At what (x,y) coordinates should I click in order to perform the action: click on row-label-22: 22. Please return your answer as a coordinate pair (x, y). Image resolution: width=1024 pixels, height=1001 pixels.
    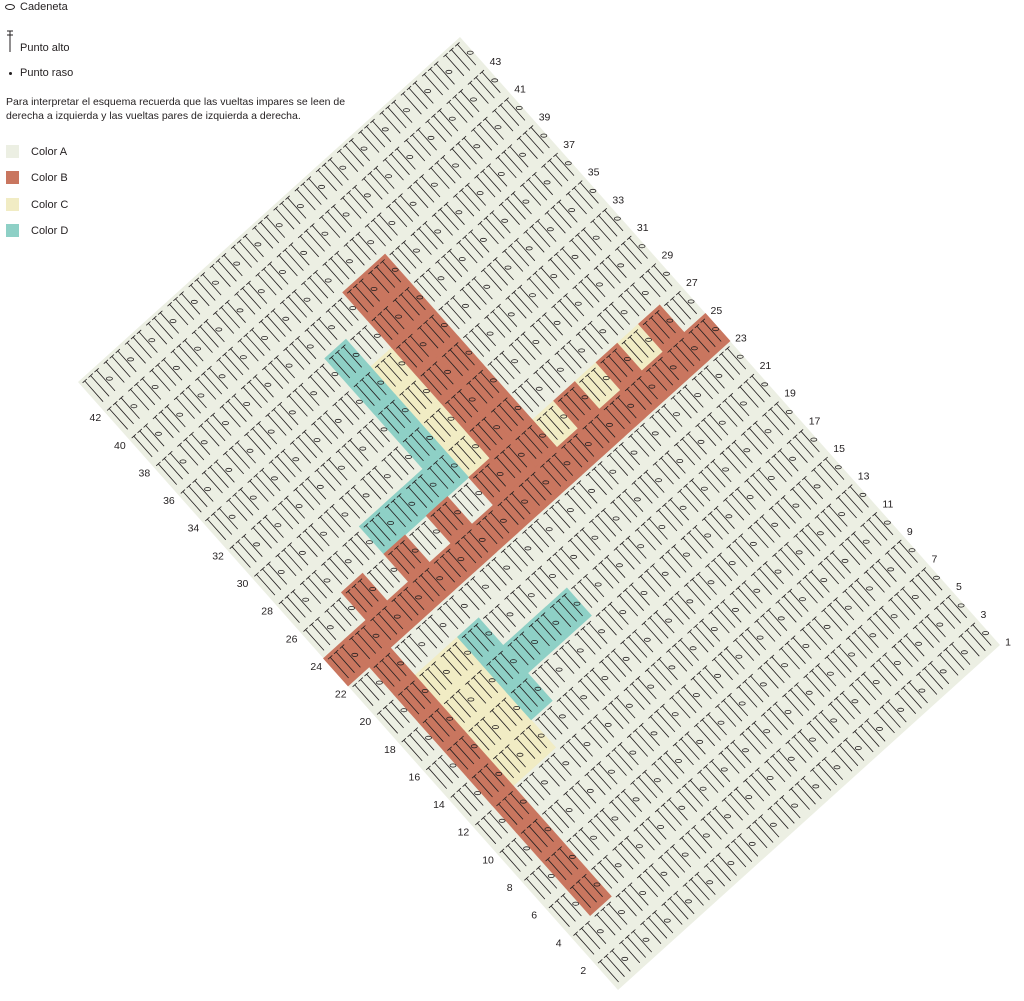
    Looking at the image, I should click on (341, 695).